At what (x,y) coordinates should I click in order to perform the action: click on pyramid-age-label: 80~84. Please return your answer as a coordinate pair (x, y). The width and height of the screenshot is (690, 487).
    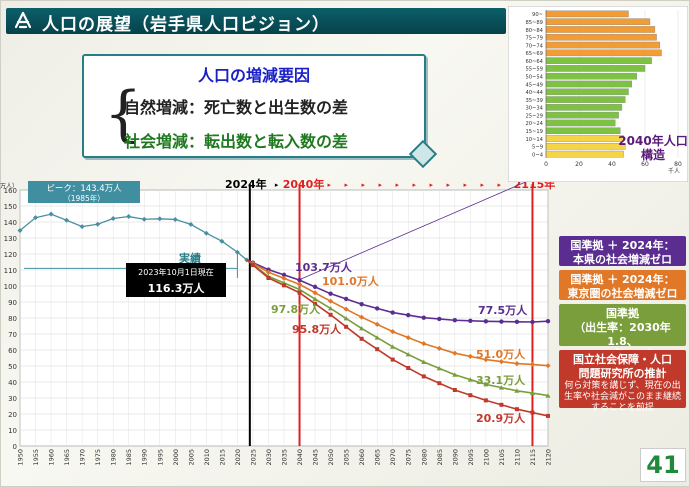
    Looking at the image, I should click on (534, 31).